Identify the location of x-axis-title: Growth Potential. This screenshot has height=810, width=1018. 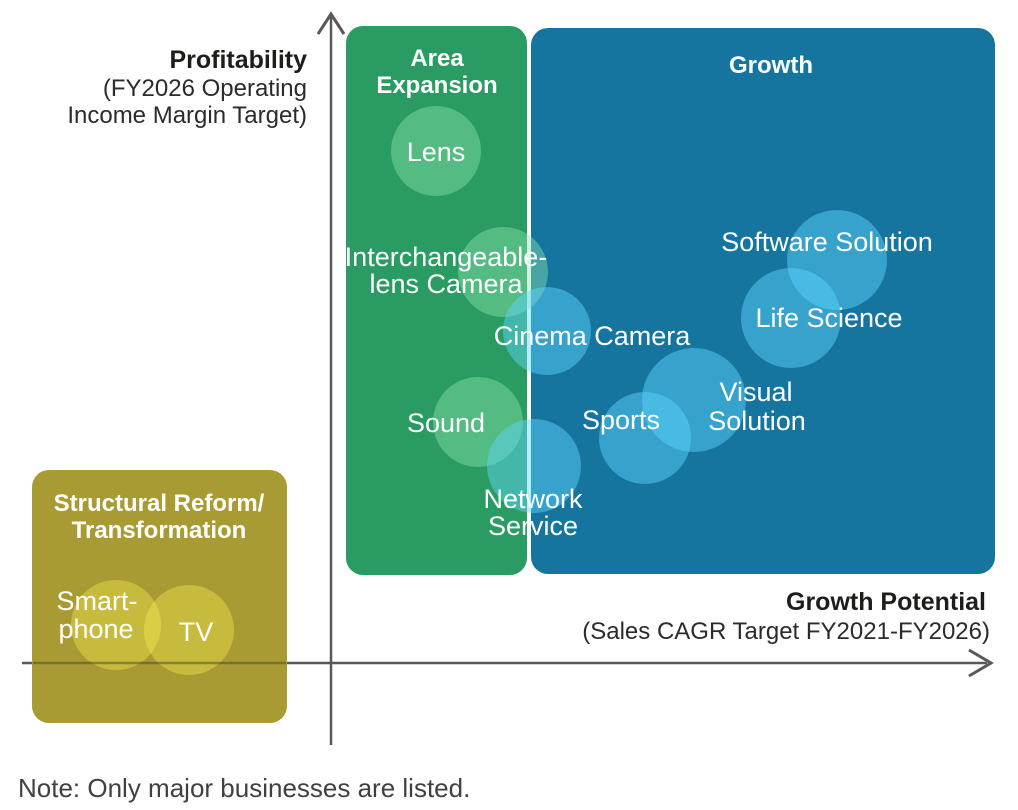
(886, 602).